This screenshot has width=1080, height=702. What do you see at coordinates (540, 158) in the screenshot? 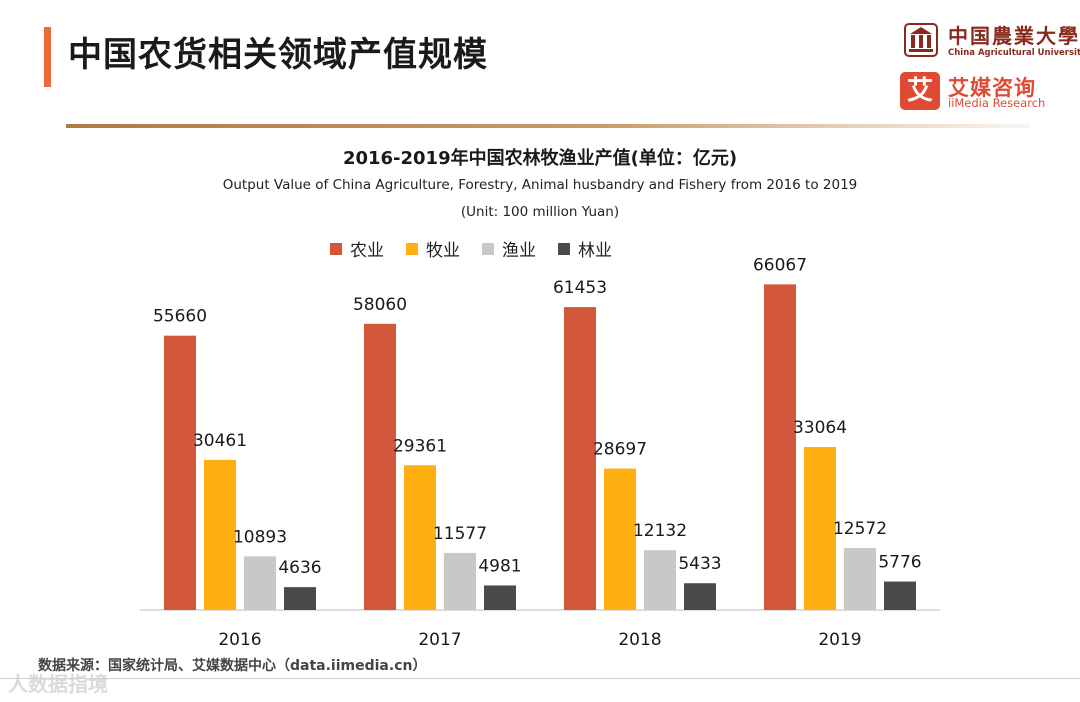
I see `chart-title: 2016-2019年中国农林牧渔业产值(单位：亿元)` at bounding box center [540, 158].